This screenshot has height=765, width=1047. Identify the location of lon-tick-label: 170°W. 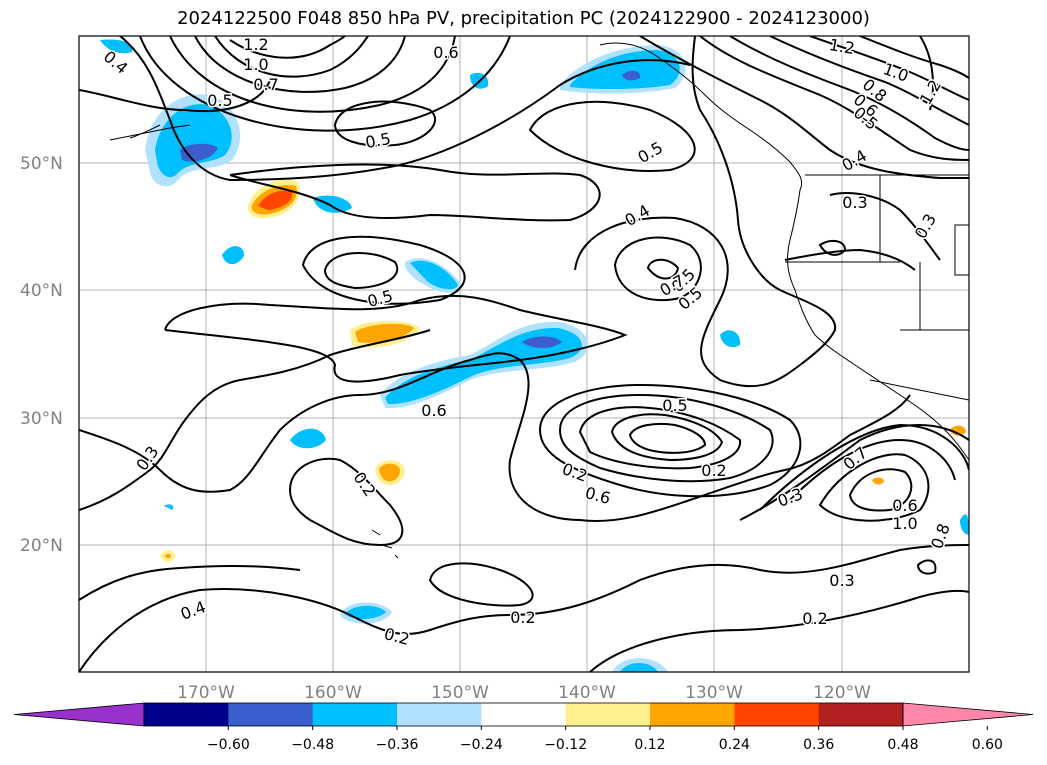
(206, 693).